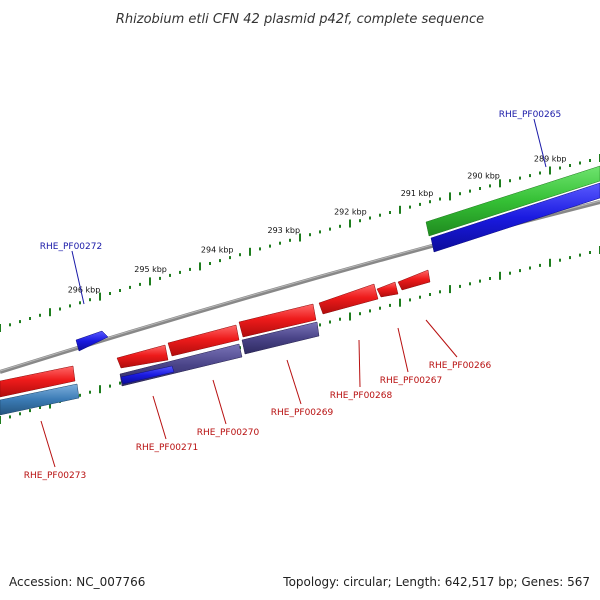 This screenshot has width=600, height=600. I want to click on label-RHE_PF00266: RHE_PF00266, so click(460, 366).